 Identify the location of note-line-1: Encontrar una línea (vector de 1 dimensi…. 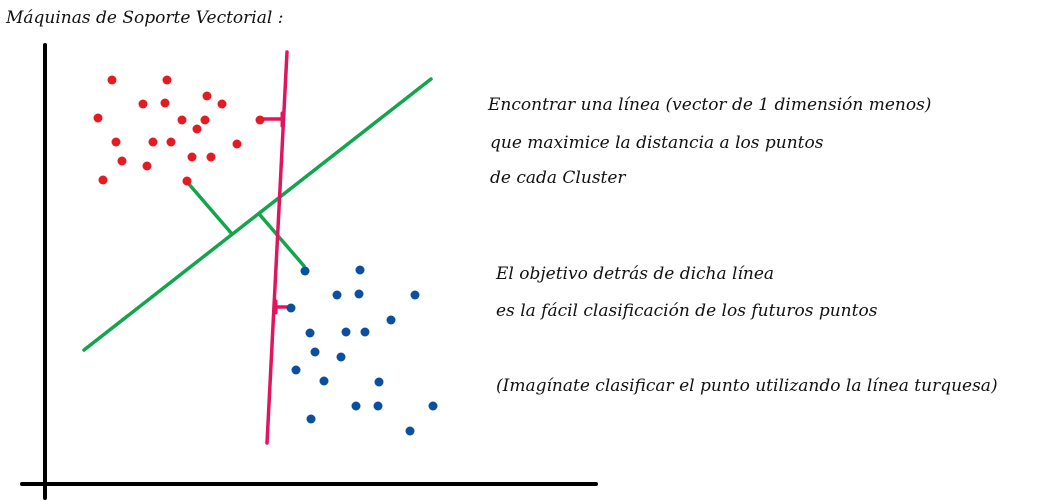
(710, 105).